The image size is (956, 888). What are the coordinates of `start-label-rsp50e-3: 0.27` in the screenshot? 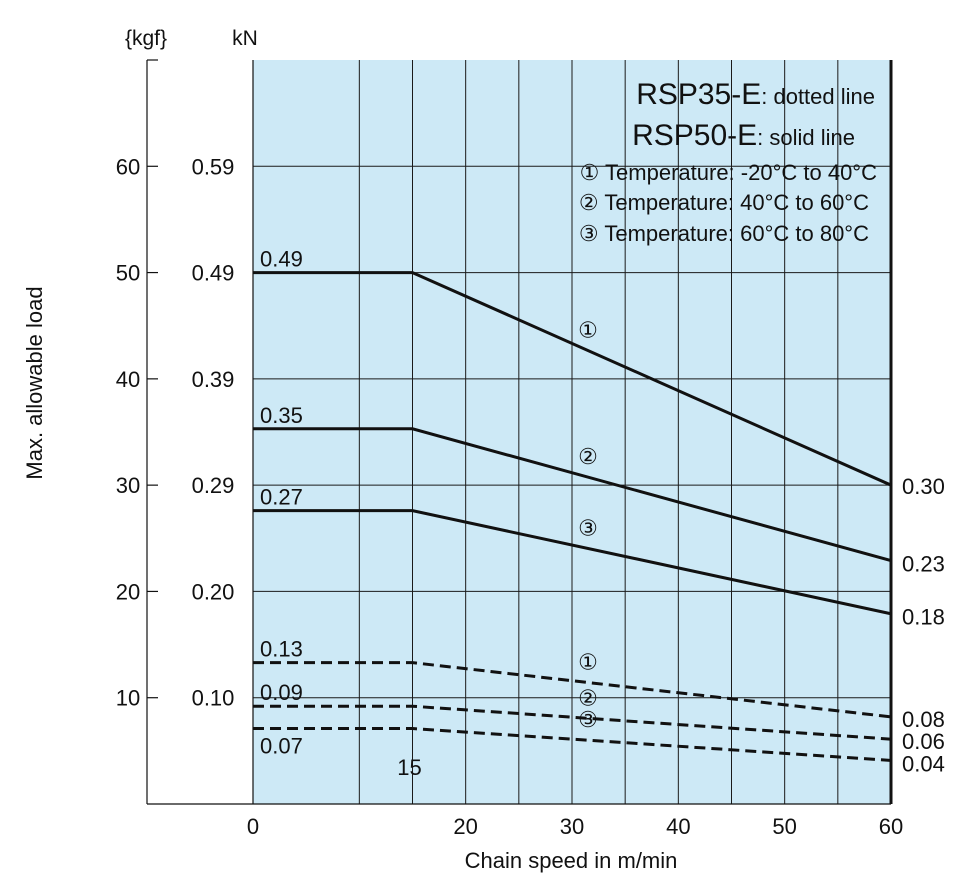 It's located at (281, 497).